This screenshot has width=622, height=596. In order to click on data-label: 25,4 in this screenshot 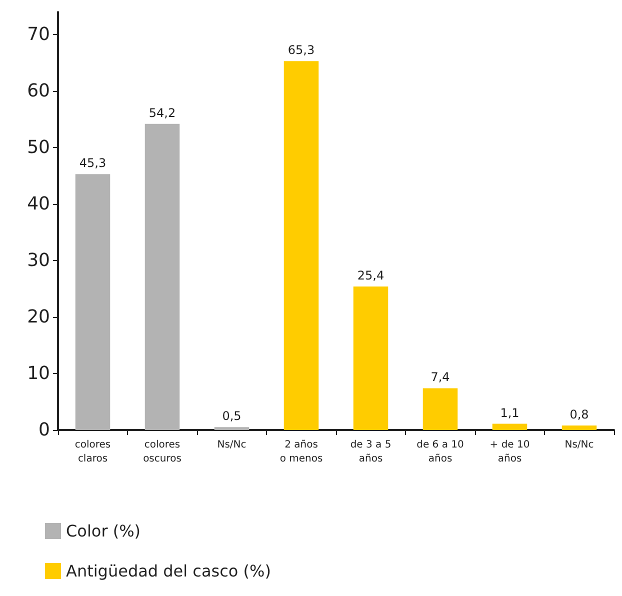, I will do `click(370, 275)`.